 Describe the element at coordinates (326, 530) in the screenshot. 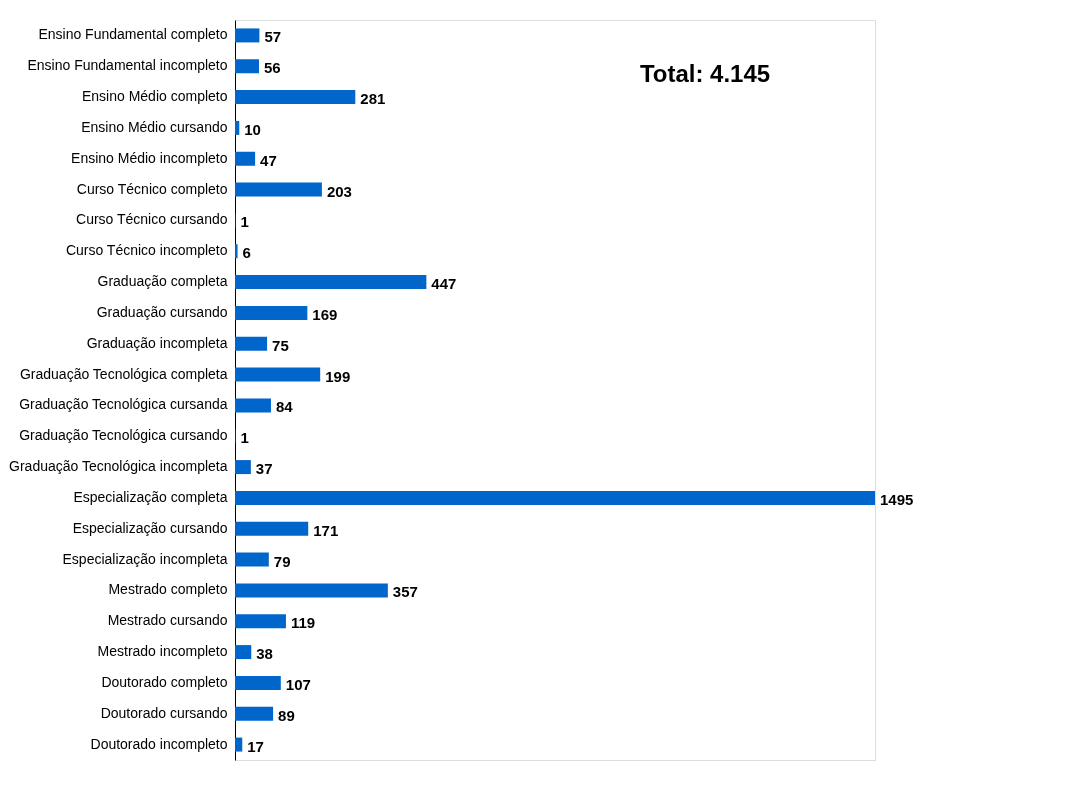

I see `data-label: 171` at that location.